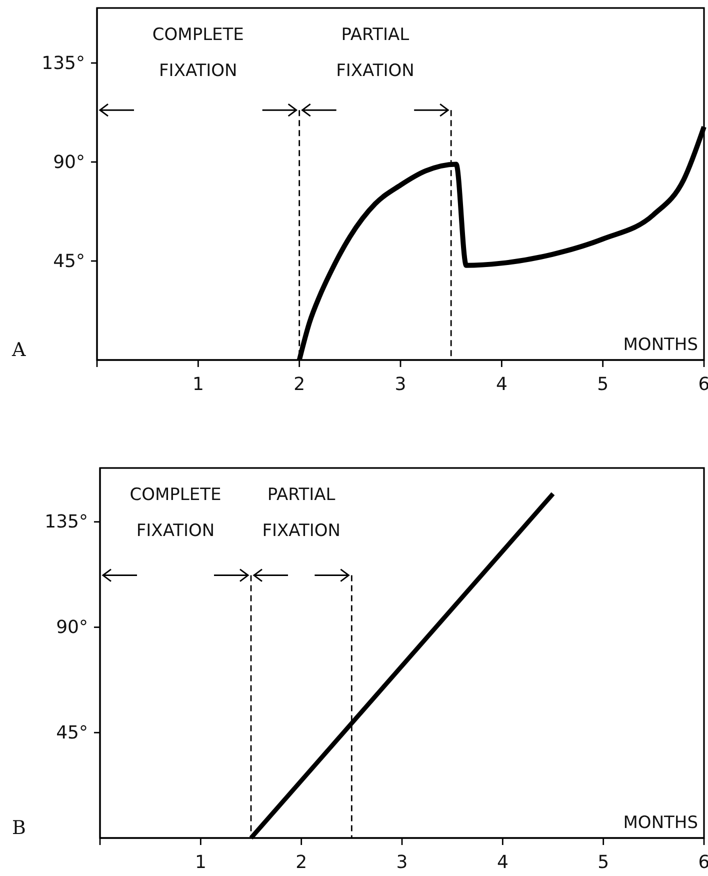 This screenshot has width=708, height=876. Describe the element at coordinates (18, 350) in the screenshot. I see `text: A` at that location.